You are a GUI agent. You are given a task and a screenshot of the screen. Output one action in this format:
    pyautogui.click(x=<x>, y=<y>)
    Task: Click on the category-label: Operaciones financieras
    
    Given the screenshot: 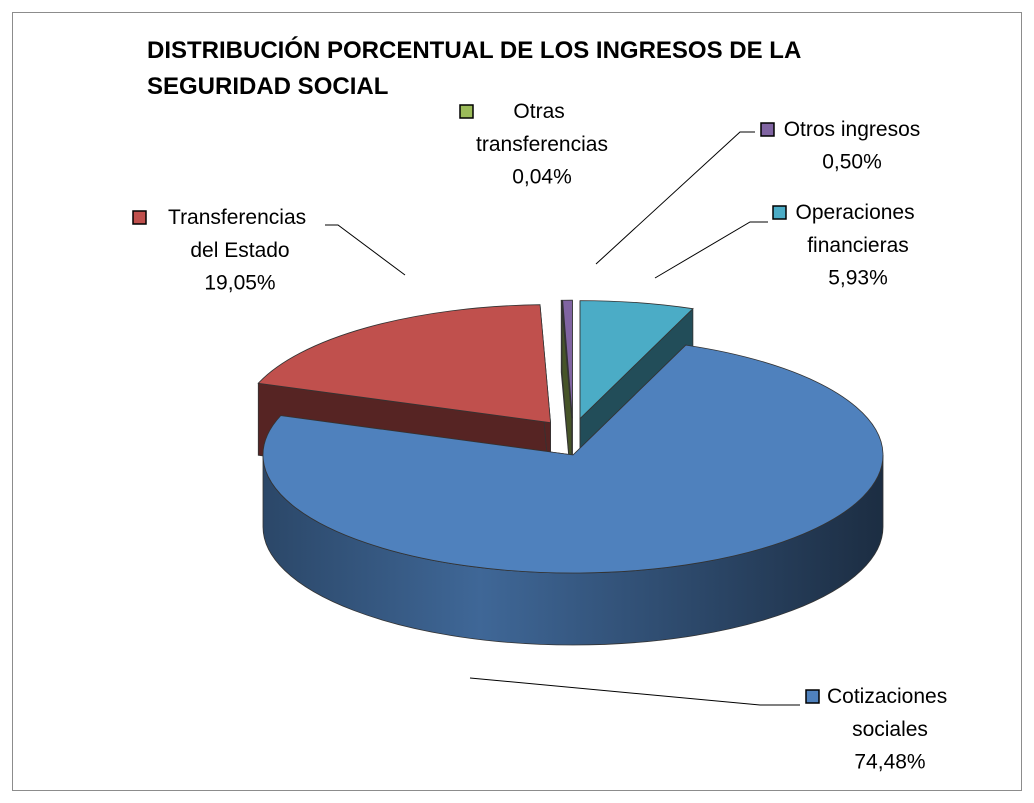 What is the action you would take?
    pyautogui.click(x=858, y=229)
    